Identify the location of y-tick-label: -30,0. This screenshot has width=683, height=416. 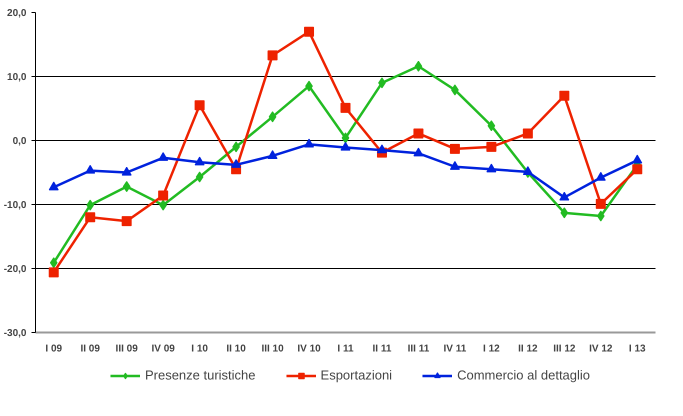
(15, 333).